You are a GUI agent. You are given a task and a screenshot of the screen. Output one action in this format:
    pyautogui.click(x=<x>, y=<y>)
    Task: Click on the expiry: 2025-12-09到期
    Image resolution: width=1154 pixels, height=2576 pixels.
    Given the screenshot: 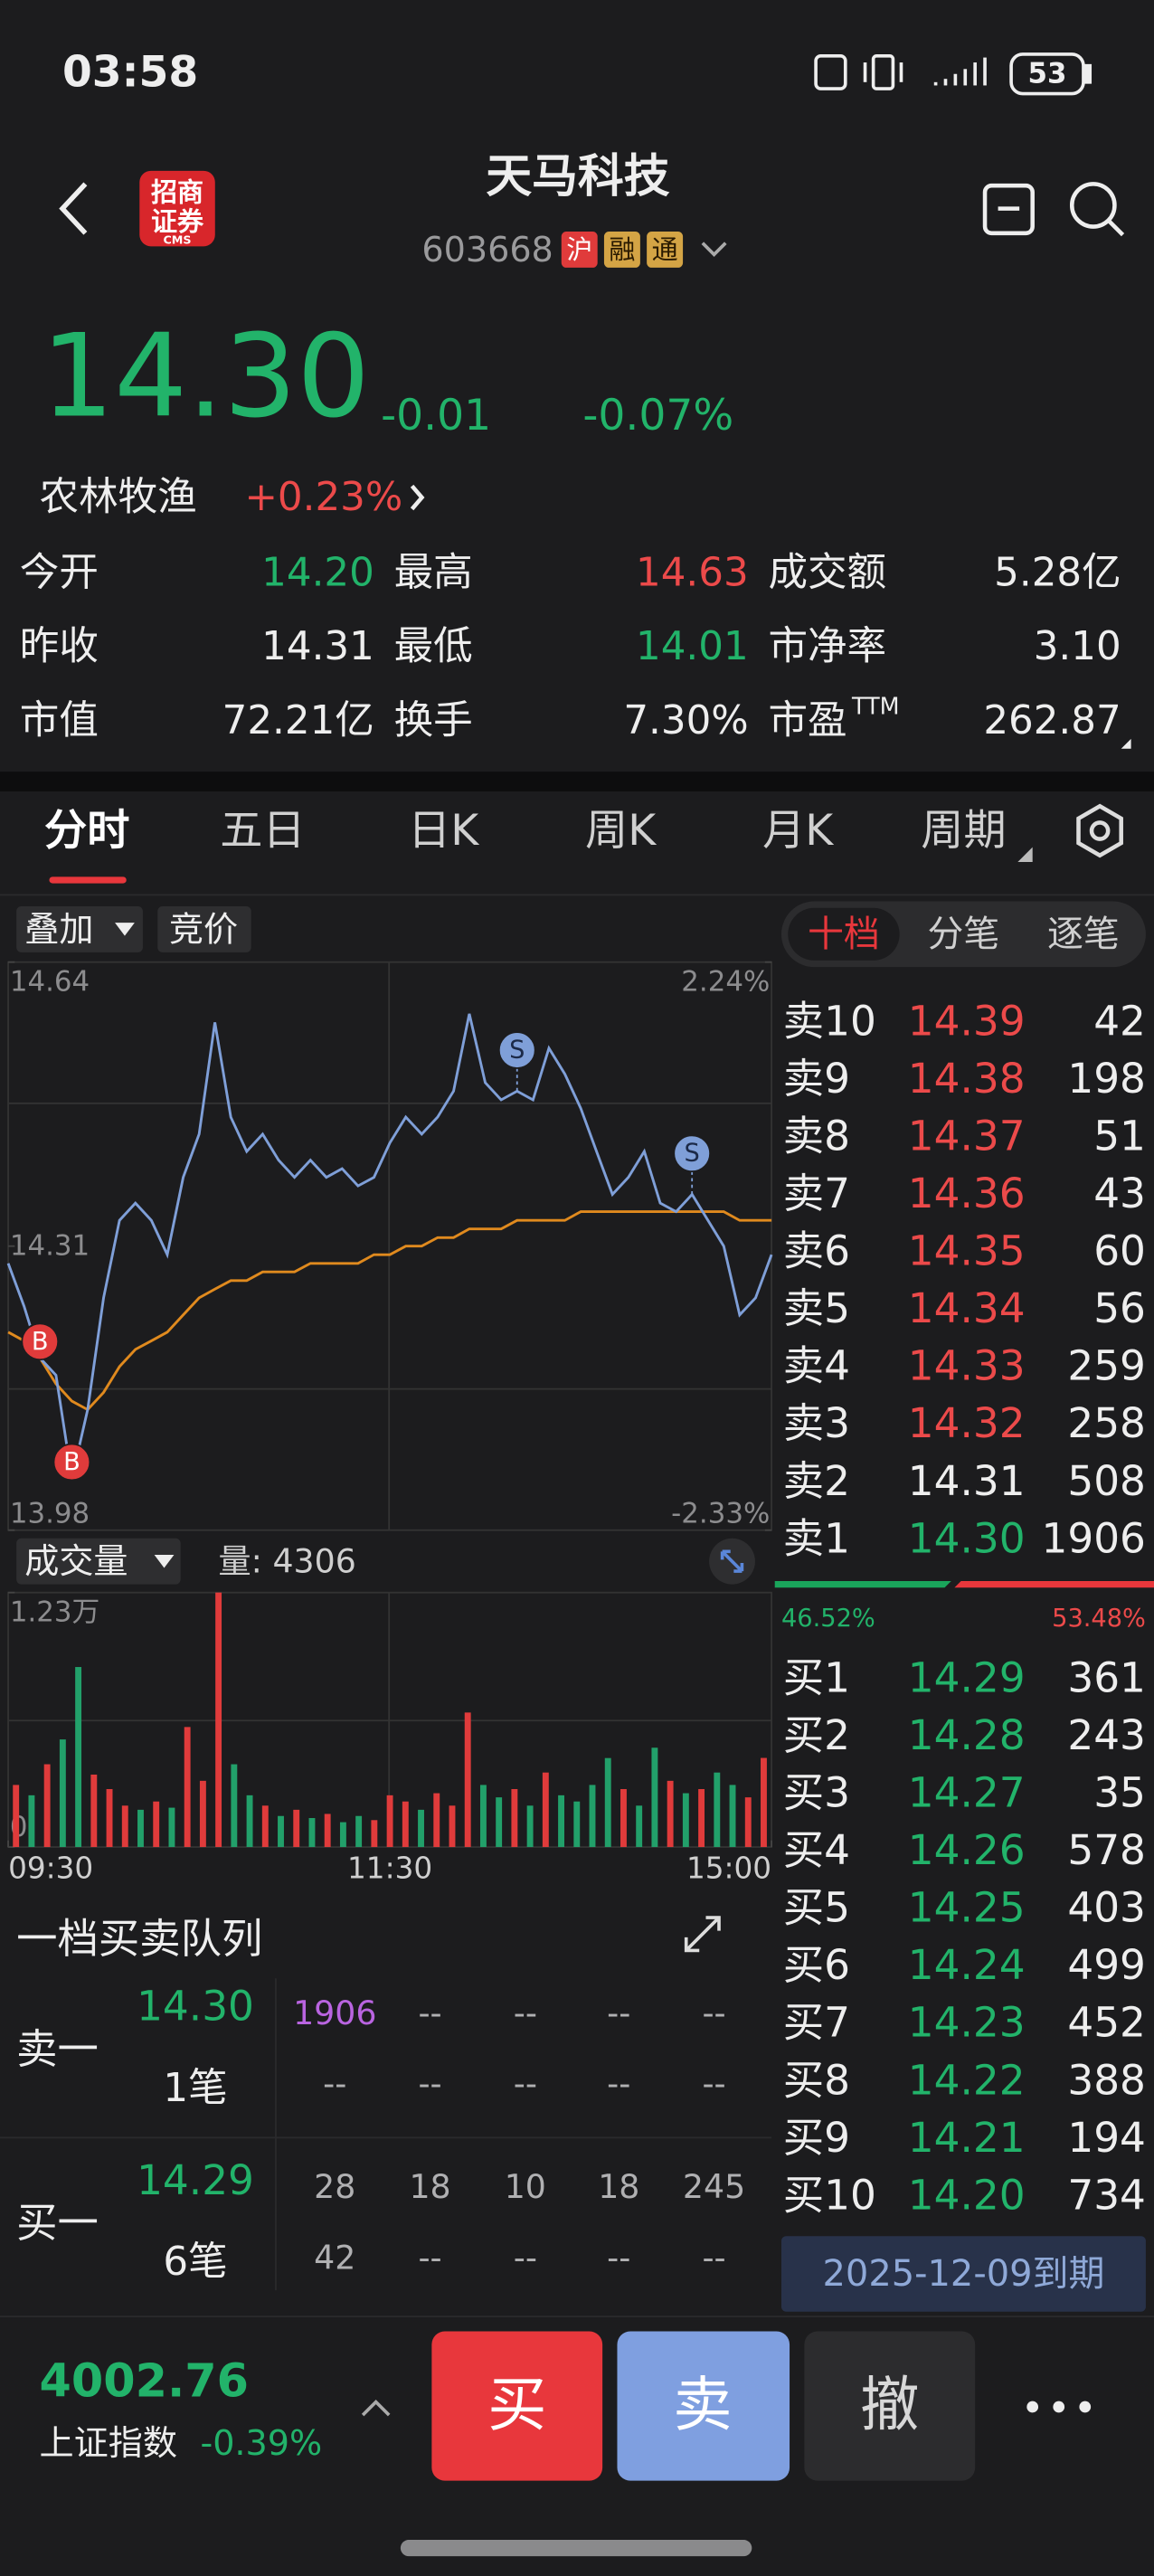 What is the action you would take?
    pyautogui.click(x=964, y=2274)
    